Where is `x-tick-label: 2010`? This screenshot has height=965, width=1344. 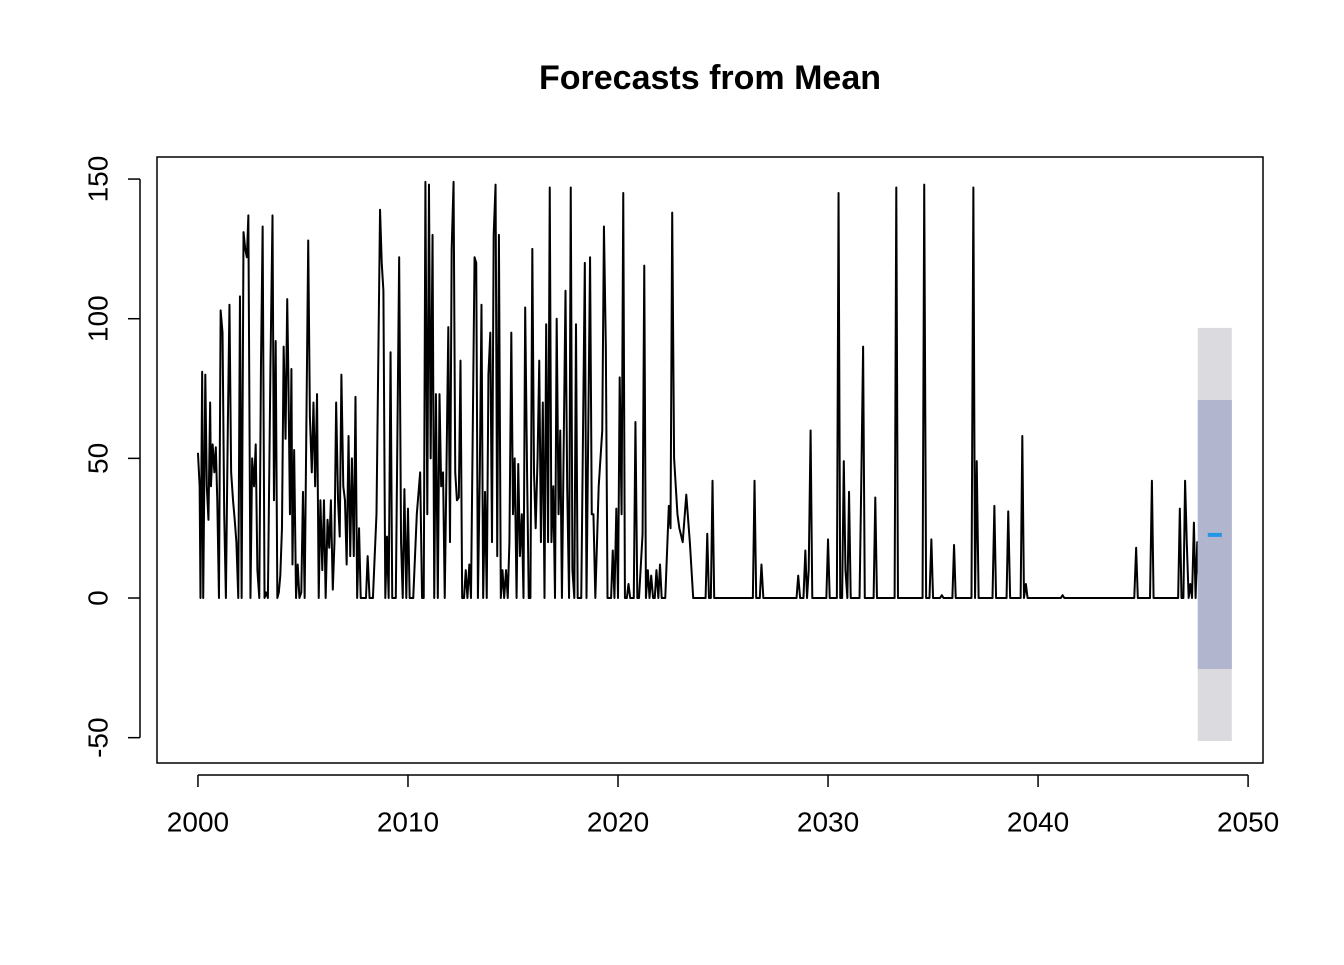
x-tick-label: 2010 is located at coordinates (408, 821).